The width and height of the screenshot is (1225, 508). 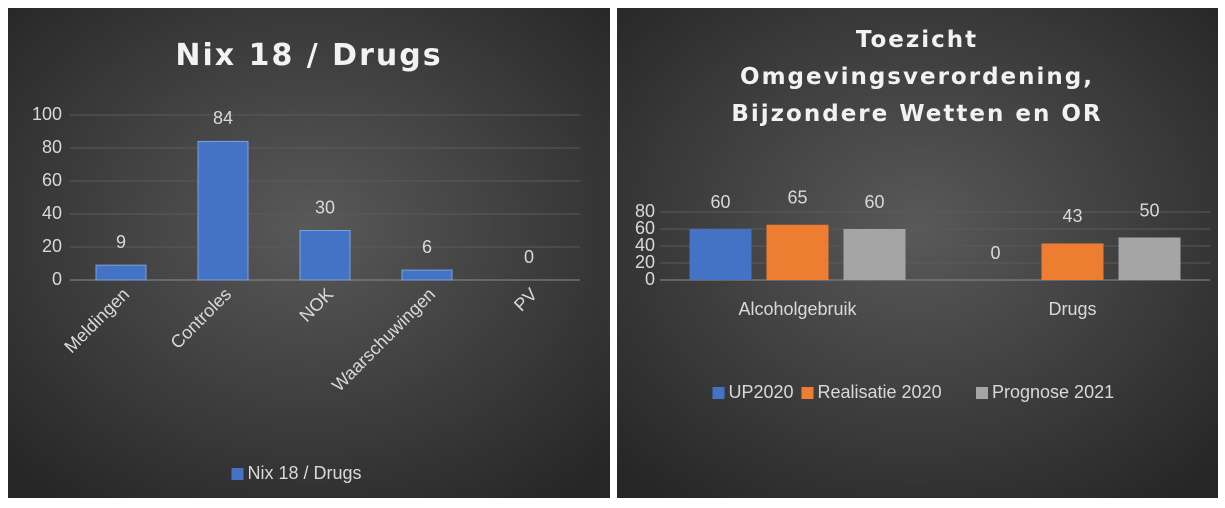 I want to click on data-label: 30, so click(x=325, y=207).